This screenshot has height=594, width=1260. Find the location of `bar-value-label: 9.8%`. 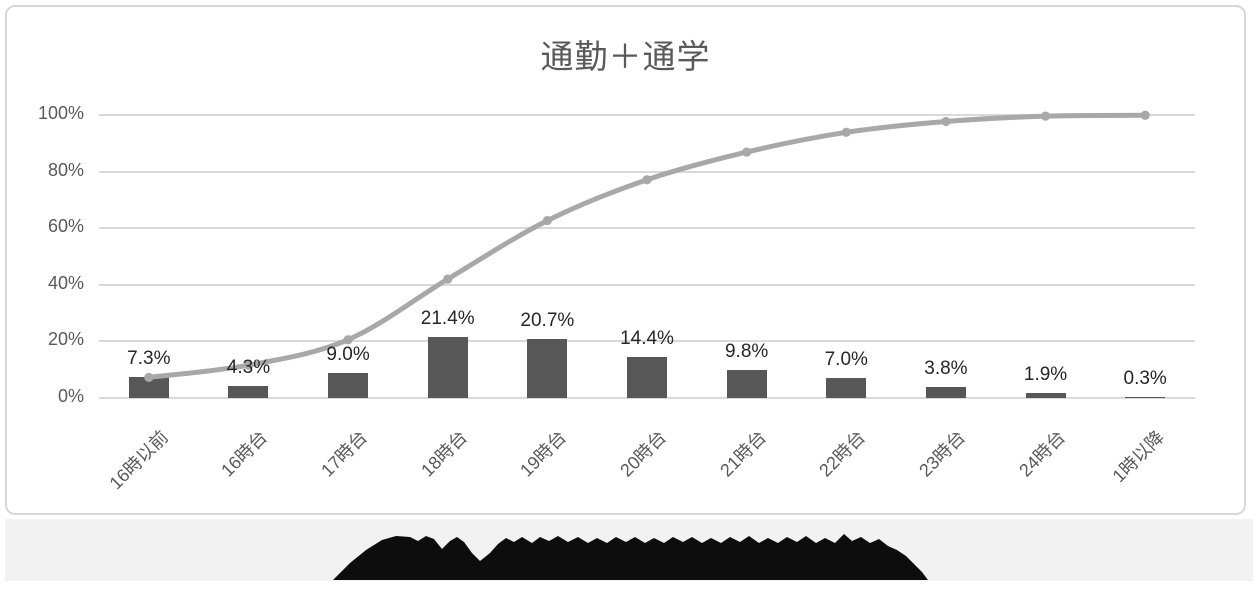

bar-value-label: 9.8% is located at coordinates (746, 352).